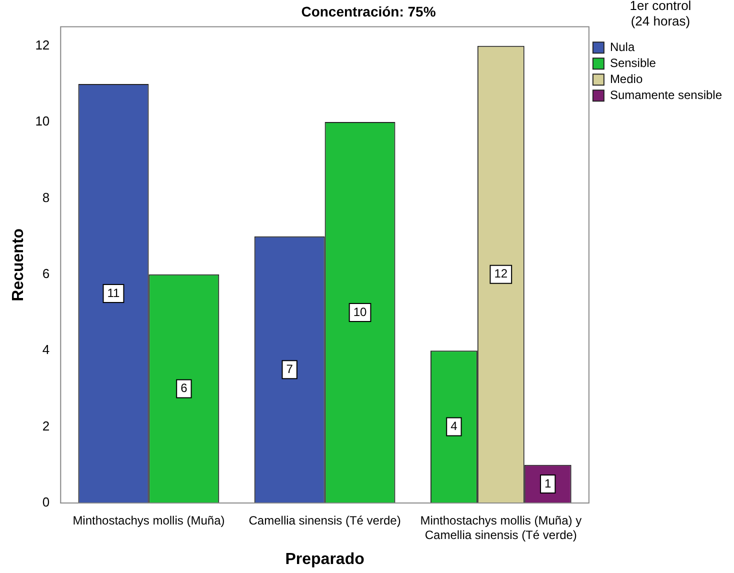 The height and width of the screenshot is (573, 734). I want to click on y-tick-label: 6, so click(46, 273).